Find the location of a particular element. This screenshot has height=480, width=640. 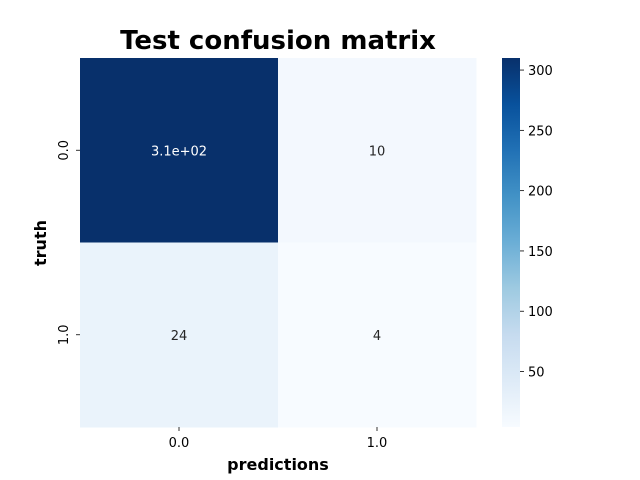

y-axis-ticks: 0.0 1.0 is located at coordinates (68, 242).